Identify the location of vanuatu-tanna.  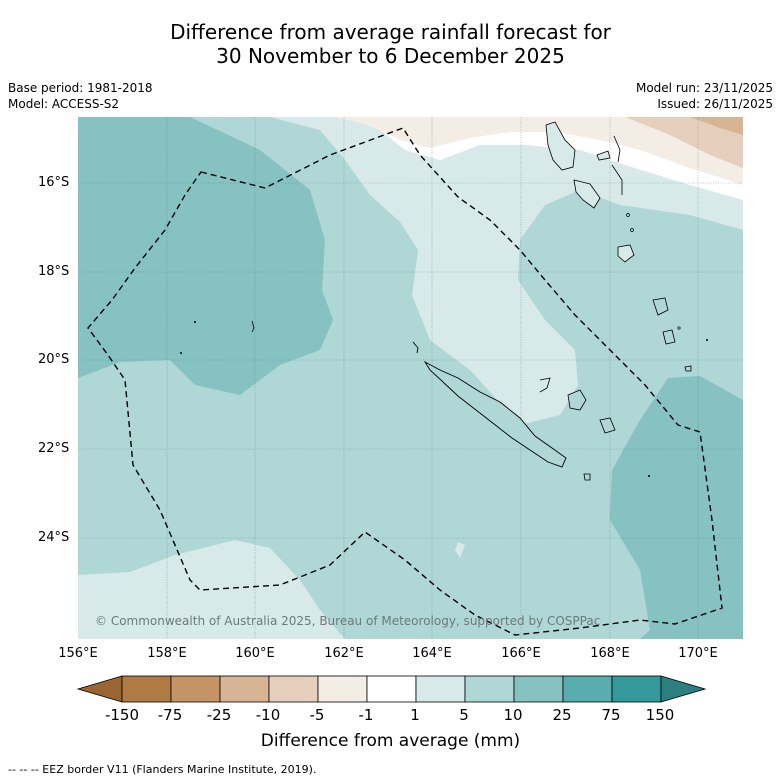
(669, 337).